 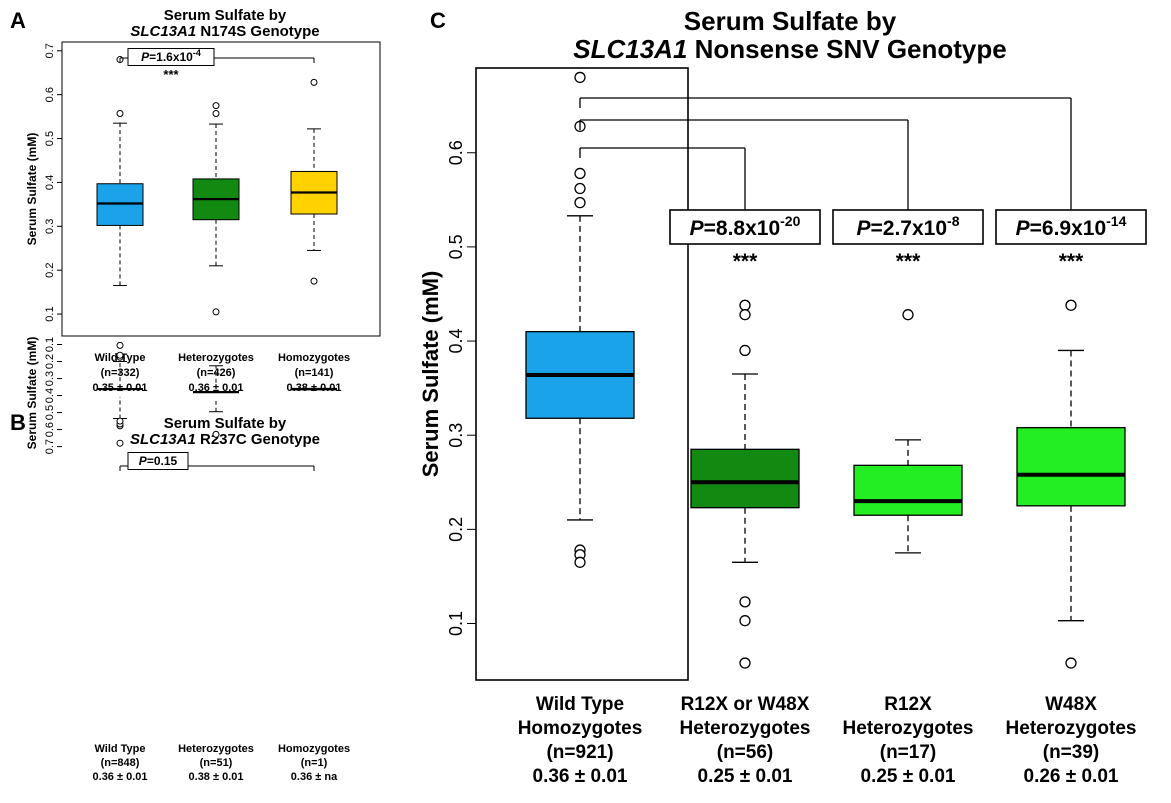 What do you see at coordinates (314, 373) in the screenshot?
I see `x-label-n: (n=141)` at bounding box center [314, 373].